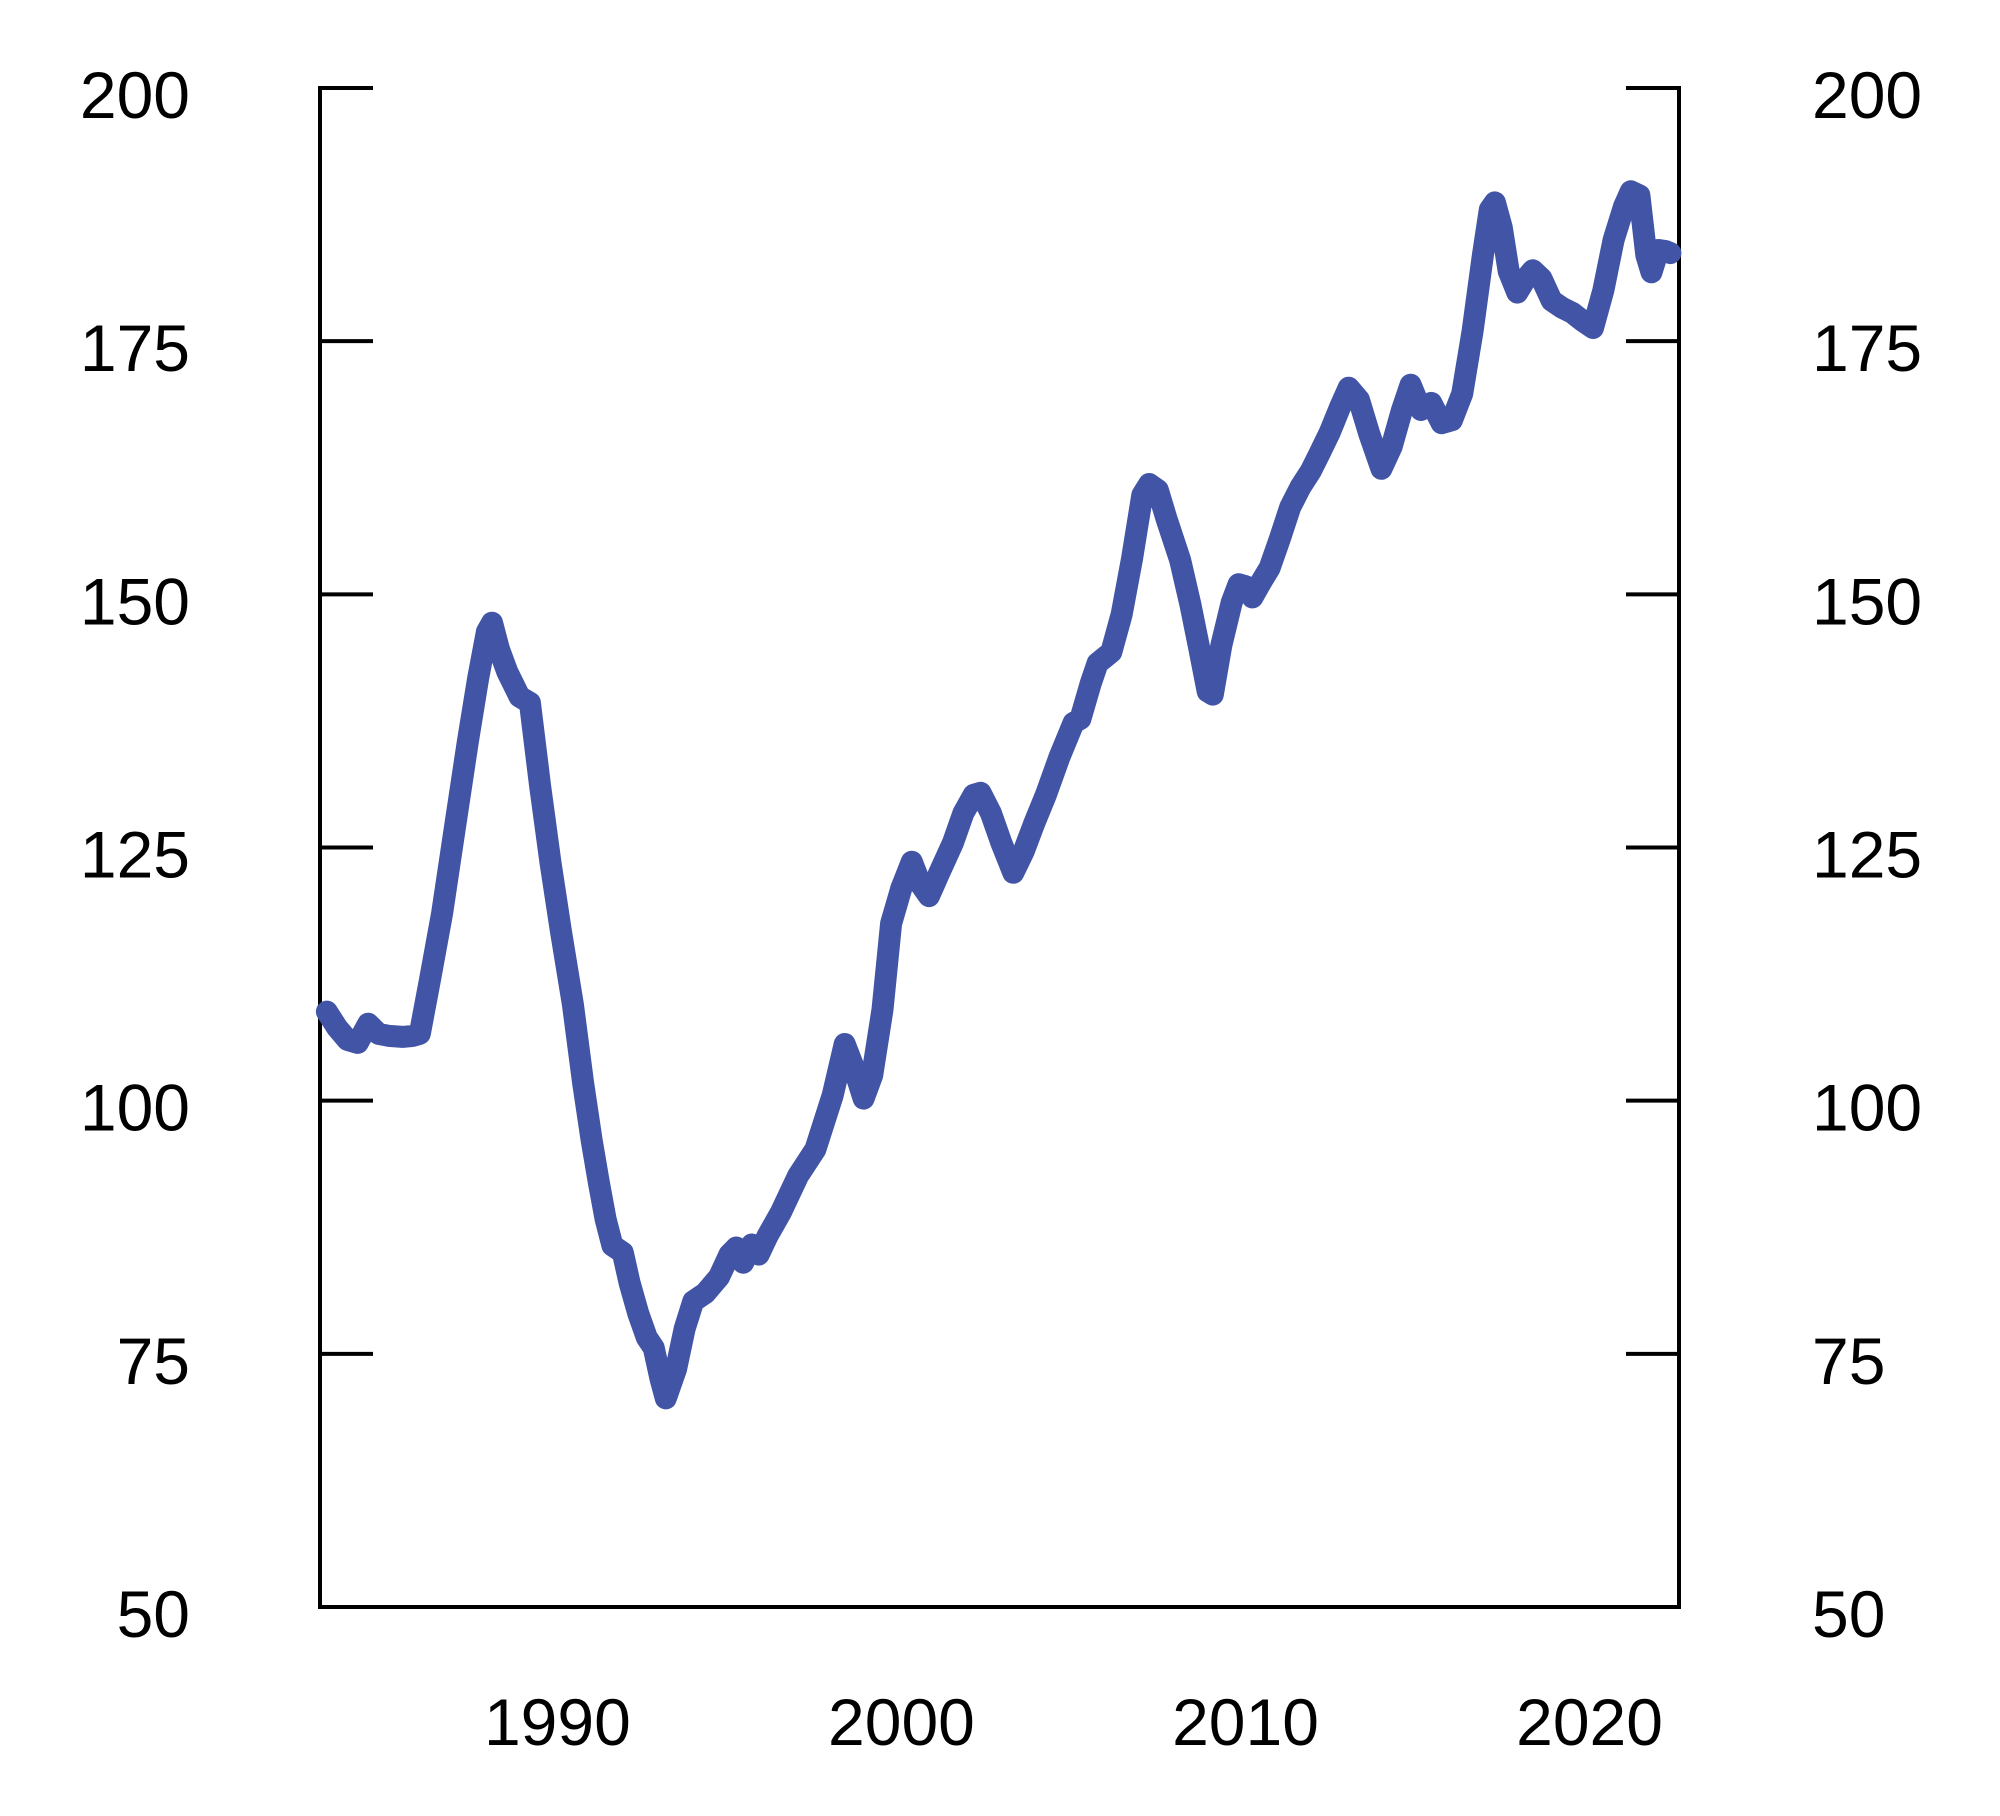  Describe the element at coordinates (135, 95) in the screenshot. I see `y-axis-left-tick-label: 200` at that location.